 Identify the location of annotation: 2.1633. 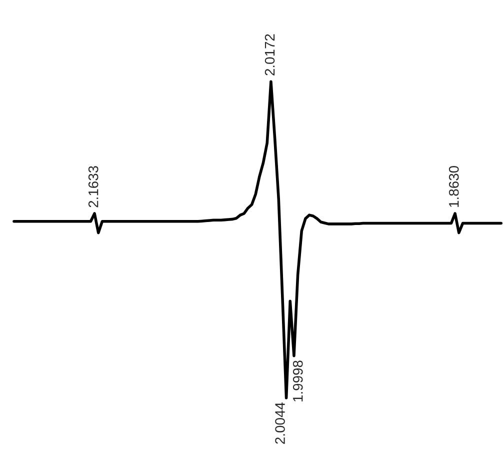
(93, 187).